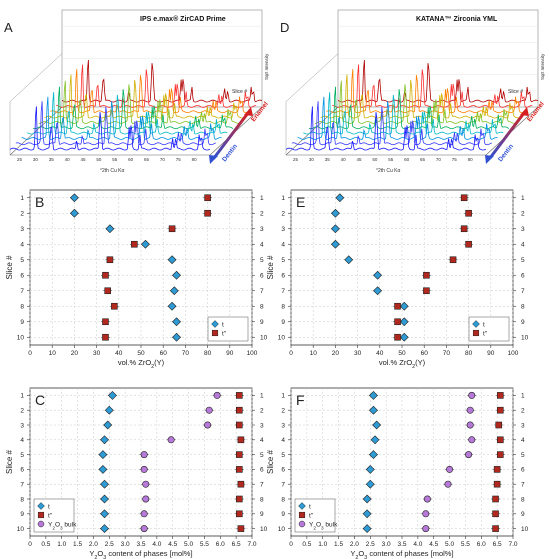  I want to click on x-tick-label: 2.0, so click(354, 544).